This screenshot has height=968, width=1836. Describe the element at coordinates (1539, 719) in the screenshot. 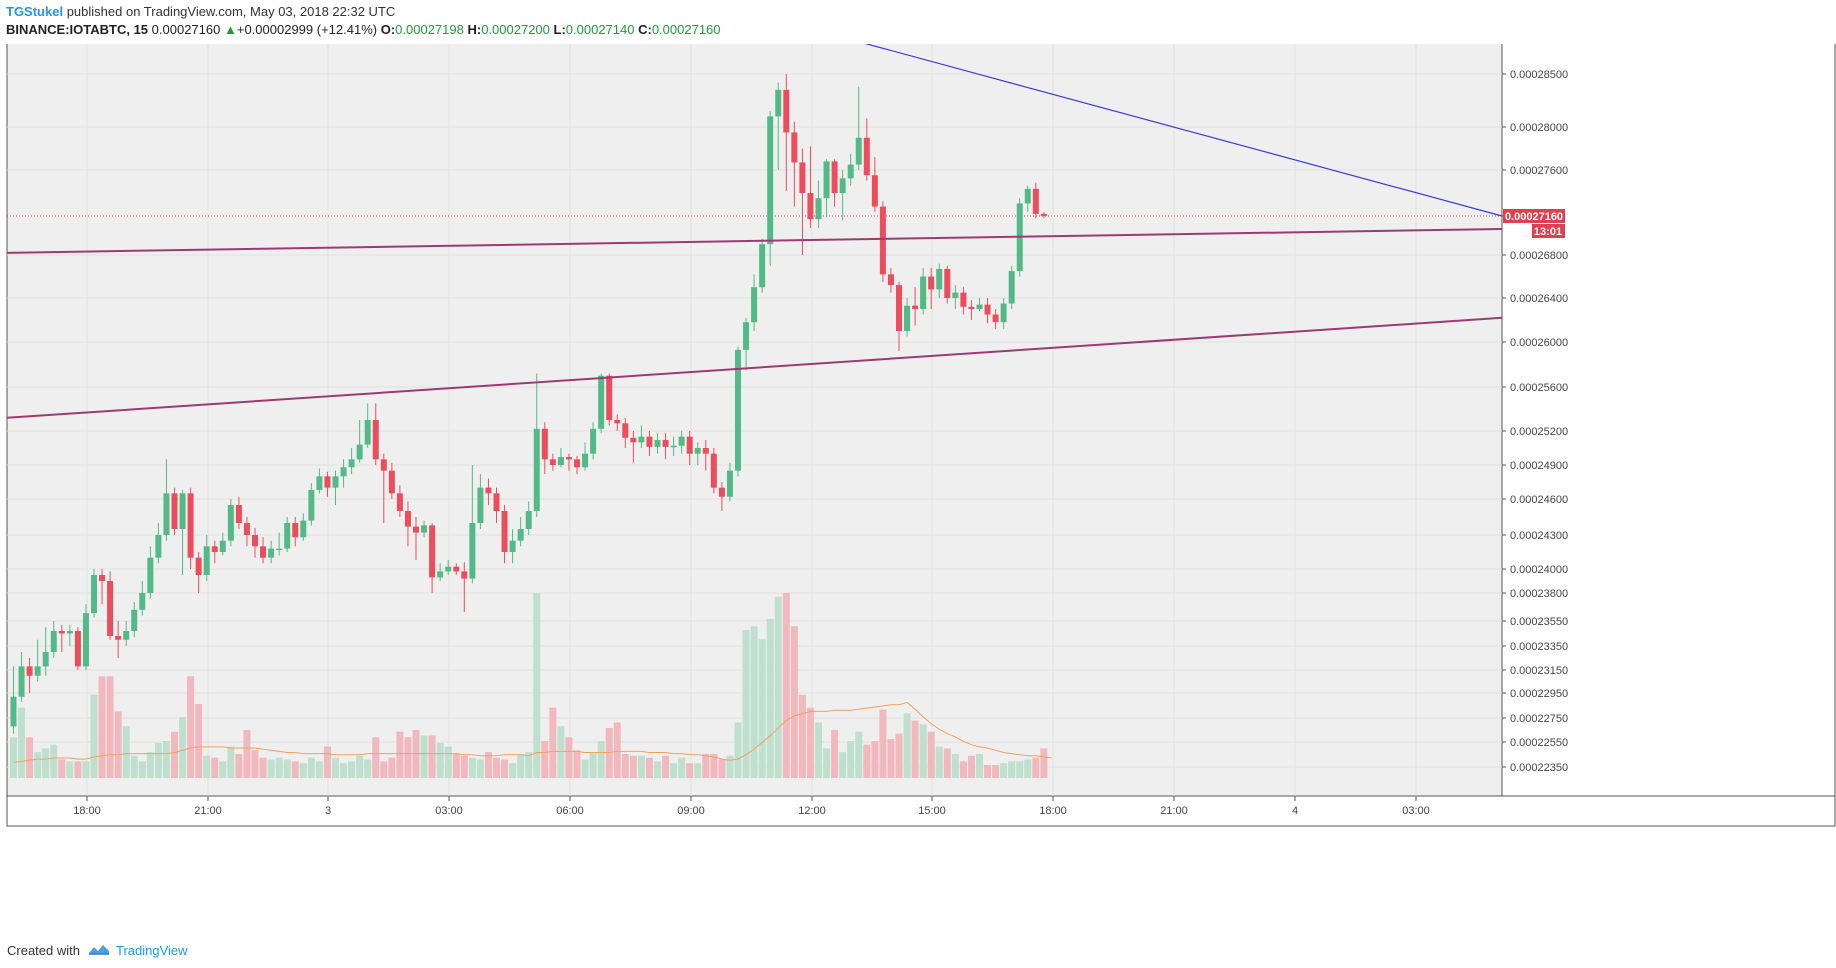

I see `y-tick-label: 0.00022750` at that location.